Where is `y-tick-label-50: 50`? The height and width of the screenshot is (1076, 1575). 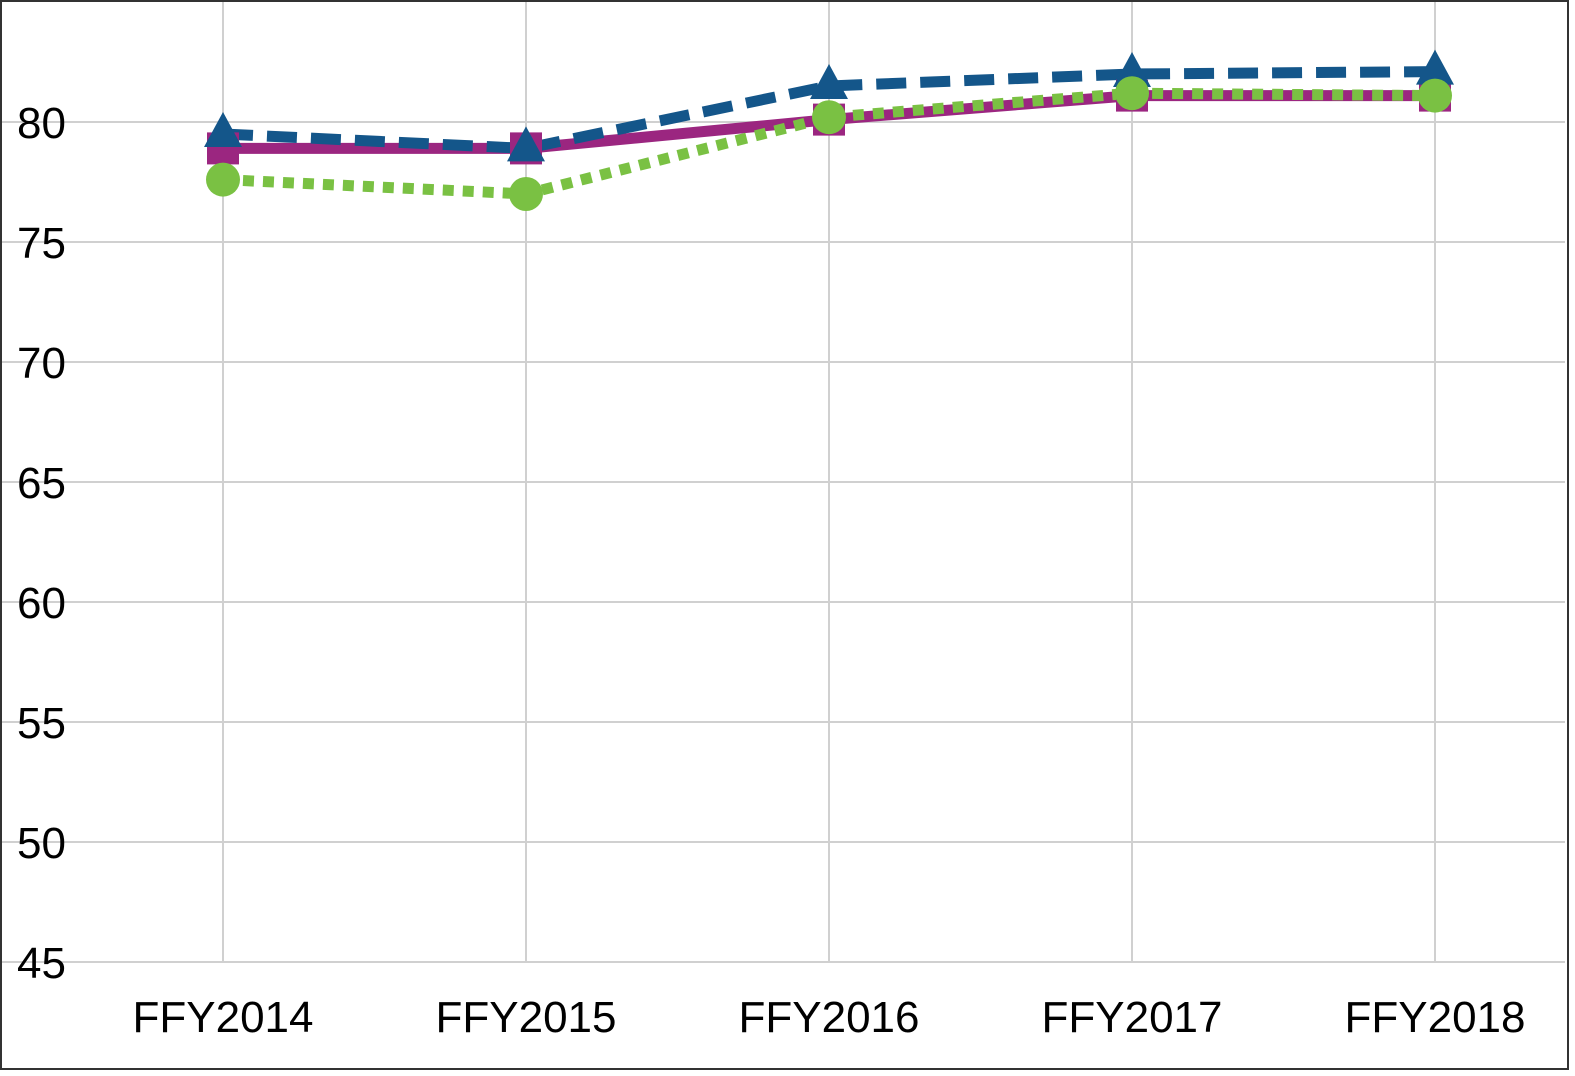 y-tick-label-50: 50 is located at coordinates (41, 843).